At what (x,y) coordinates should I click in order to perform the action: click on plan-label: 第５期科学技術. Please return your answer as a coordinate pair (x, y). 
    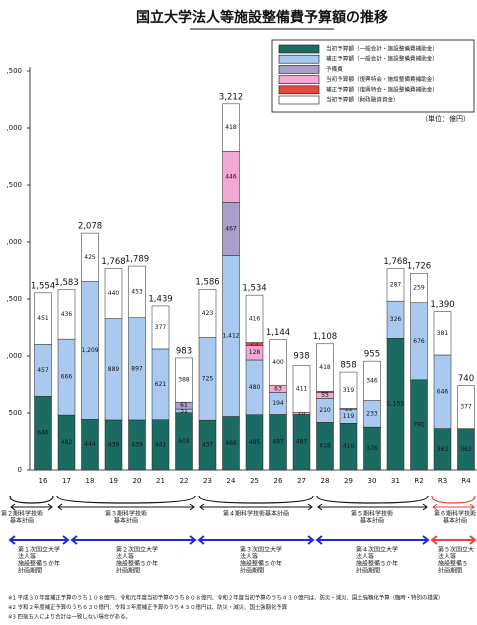
    Looking at the image, I should click on (372, 514).